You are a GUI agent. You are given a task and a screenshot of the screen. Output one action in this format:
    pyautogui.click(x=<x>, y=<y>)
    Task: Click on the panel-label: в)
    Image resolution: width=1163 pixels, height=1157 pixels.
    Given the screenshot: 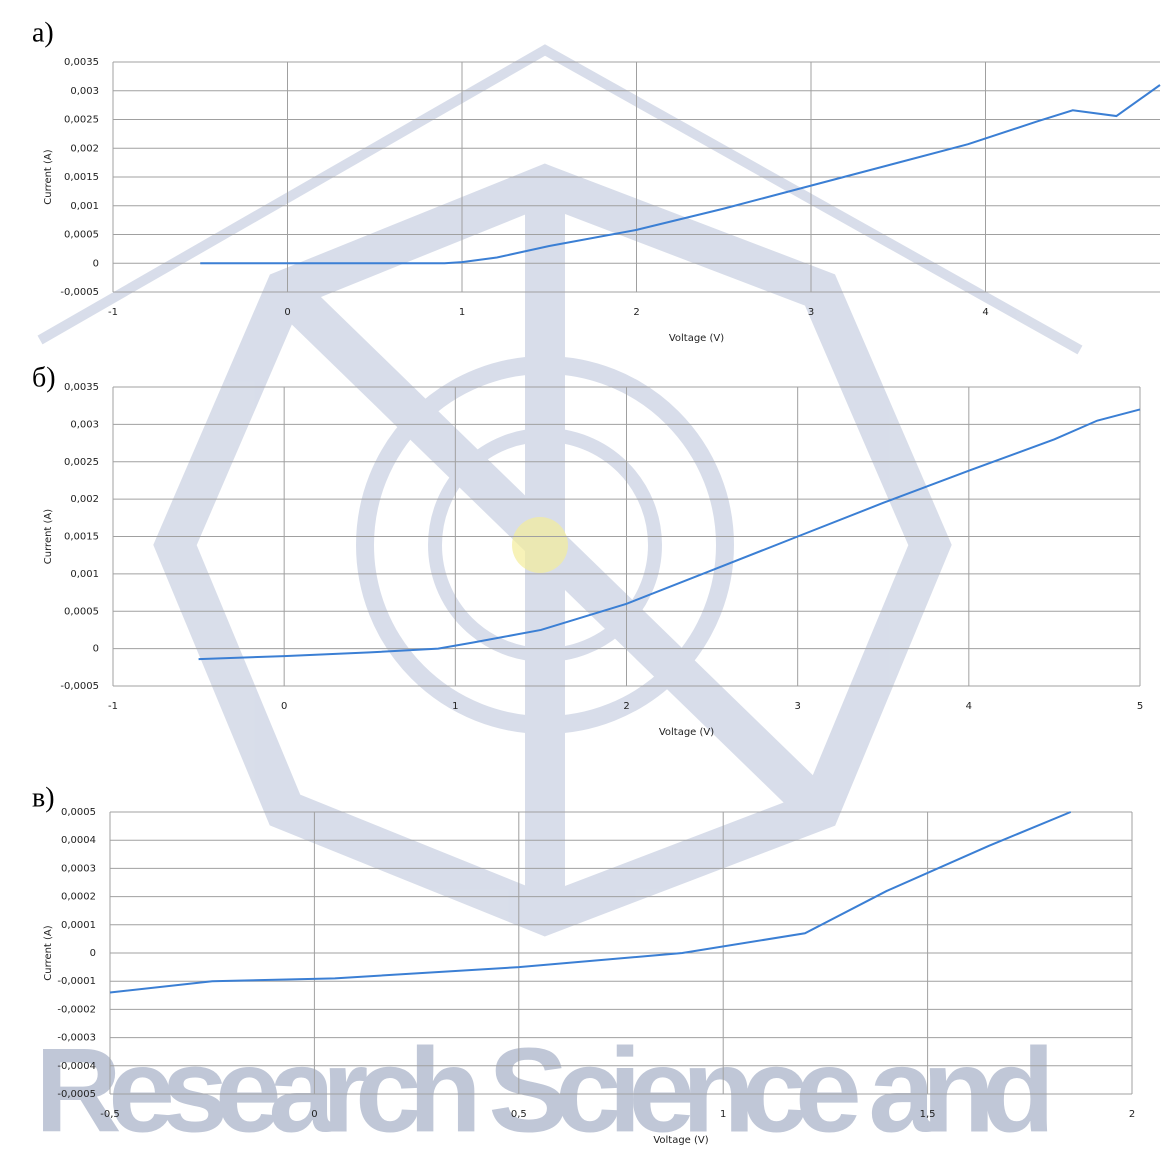 What is the action you would take?
    pyautogui.click(x=43, y=797)
    